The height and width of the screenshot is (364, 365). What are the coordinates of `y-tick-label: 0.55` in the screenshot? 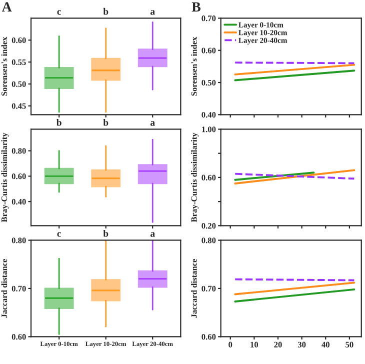 It's located at (19, 62).